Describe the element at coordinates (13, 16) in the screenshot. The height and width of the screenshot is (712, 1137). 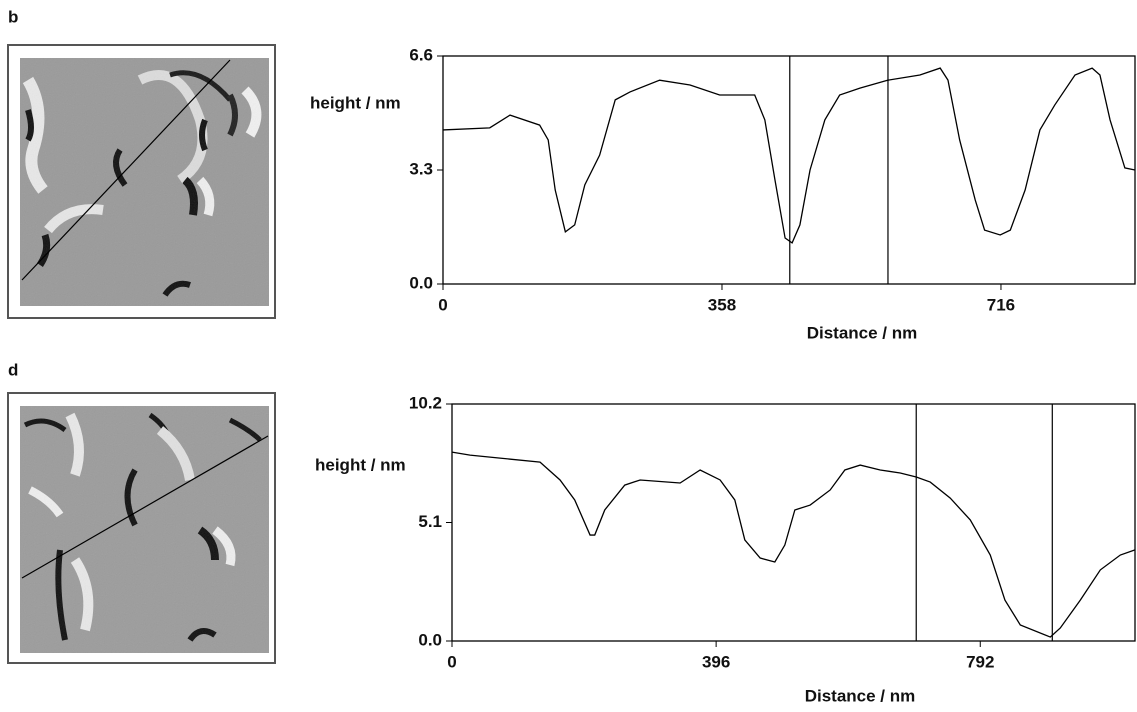
I see `panel-label: b` at that location.